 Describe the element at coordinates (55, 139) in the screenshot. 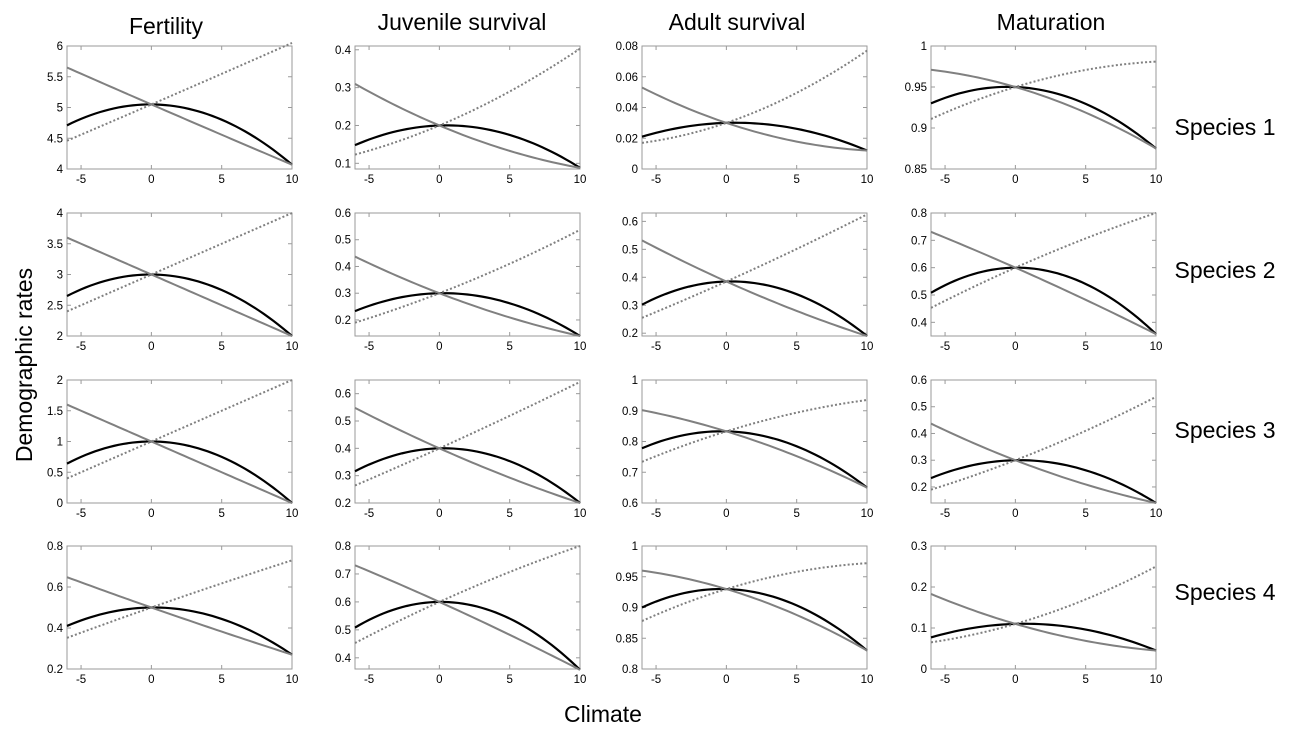

I see `y-tick-label: 4.5` at that location.